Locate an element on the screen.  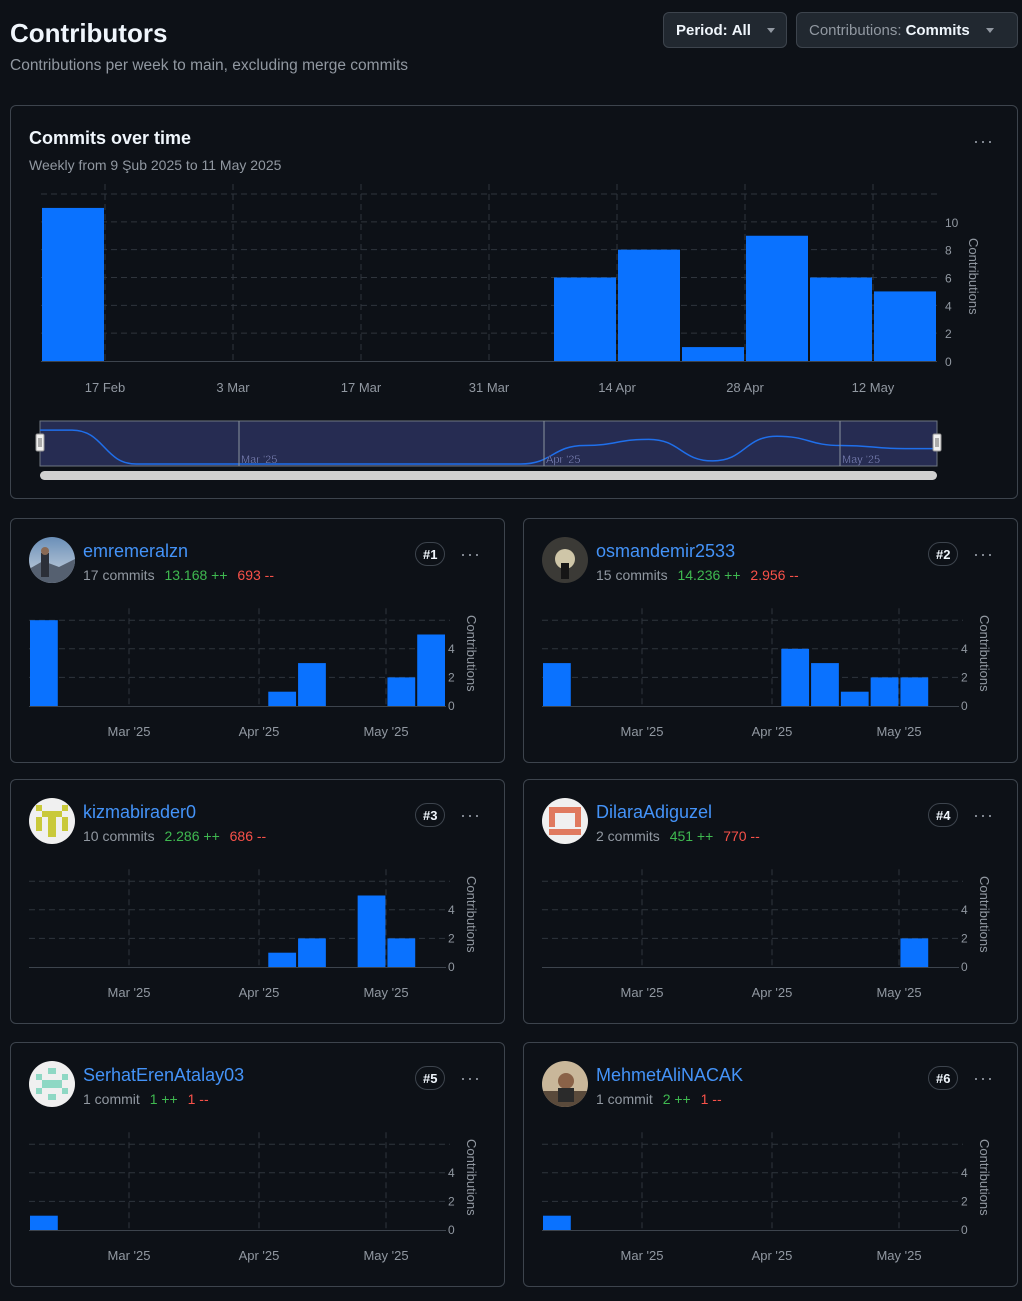
page-title: Contributors is located at coordinates (89, 33).